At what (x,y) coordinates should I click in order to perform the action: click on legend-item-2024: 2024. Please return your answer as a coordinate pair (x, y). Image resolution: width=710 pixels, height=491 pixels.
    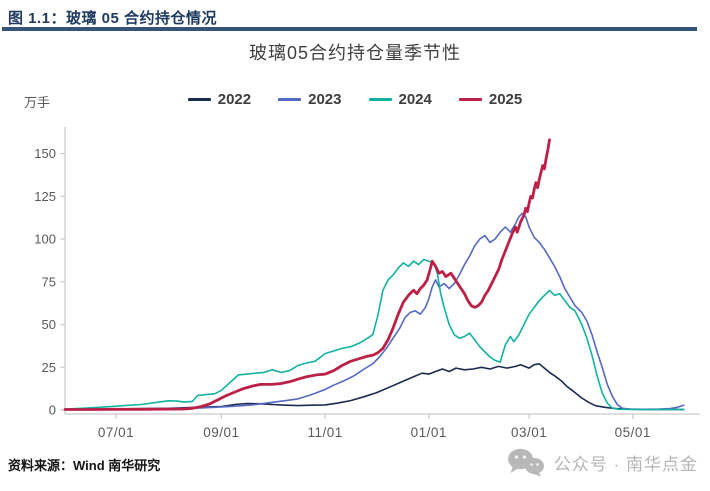
    Looking at the image, I should click on (400, 99).